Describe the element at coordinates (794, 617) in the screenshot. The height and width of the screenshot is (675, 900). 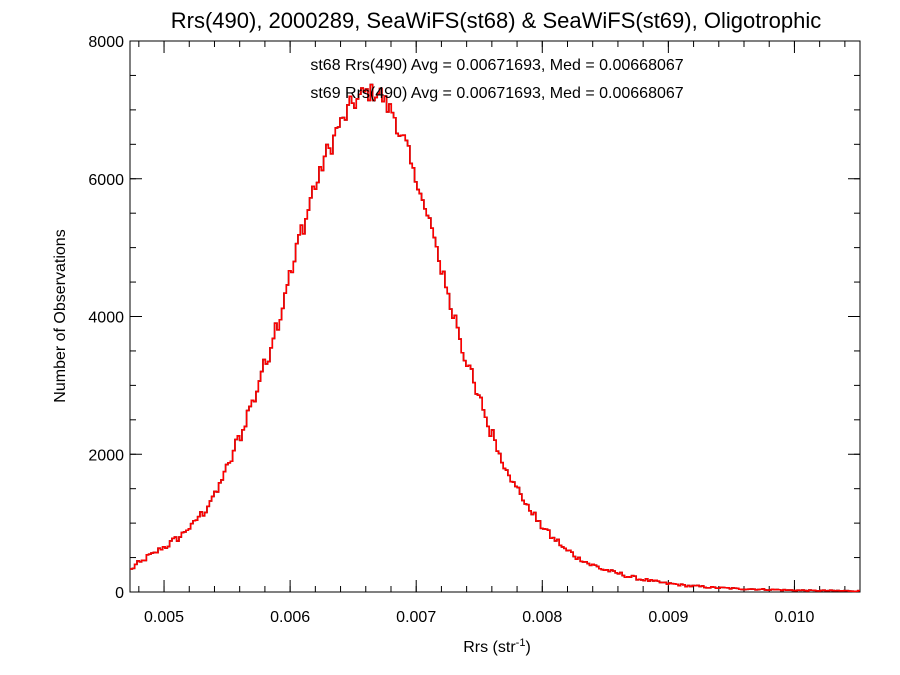
I see `x-tick-label: 0.010` at that location.